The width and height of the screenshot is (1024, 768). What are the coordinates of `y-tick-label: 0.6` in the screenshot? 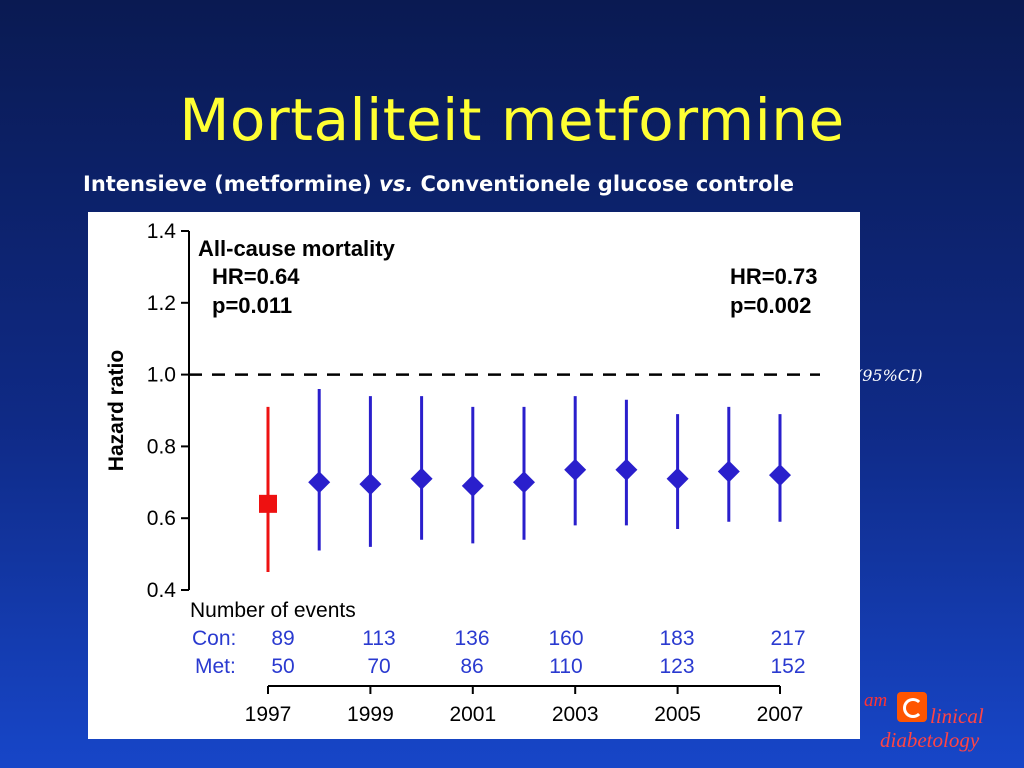 It's located at (161, 518).